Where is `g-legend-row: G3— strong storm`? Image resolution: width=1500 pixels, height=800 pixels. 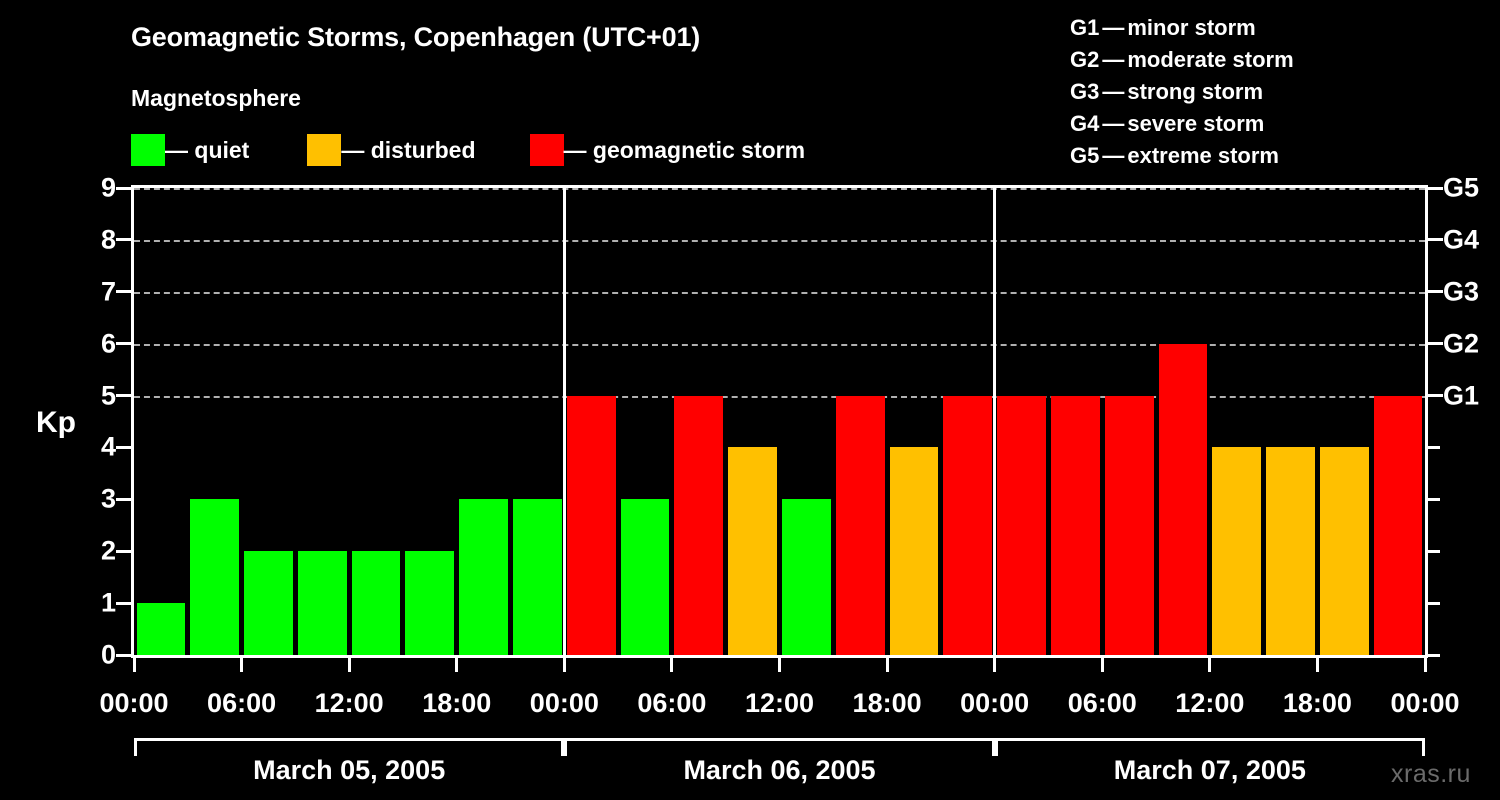 g-legend-row: G3— strong storm is located at coordinates (748, 92).